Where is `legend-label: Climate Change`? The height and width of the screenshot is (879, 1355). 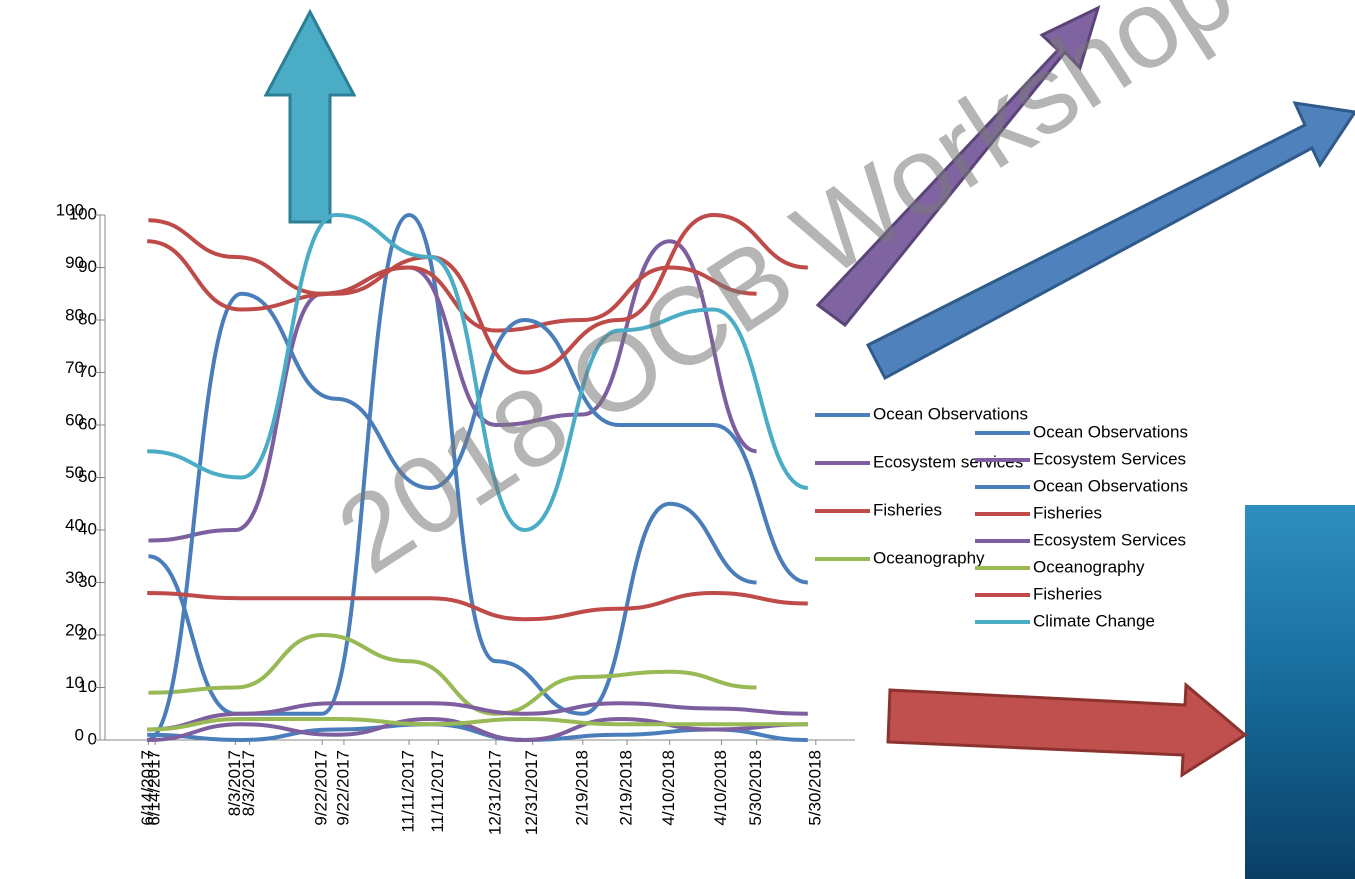
legend-label: Climate Change is located at coordinates (1094, 620).